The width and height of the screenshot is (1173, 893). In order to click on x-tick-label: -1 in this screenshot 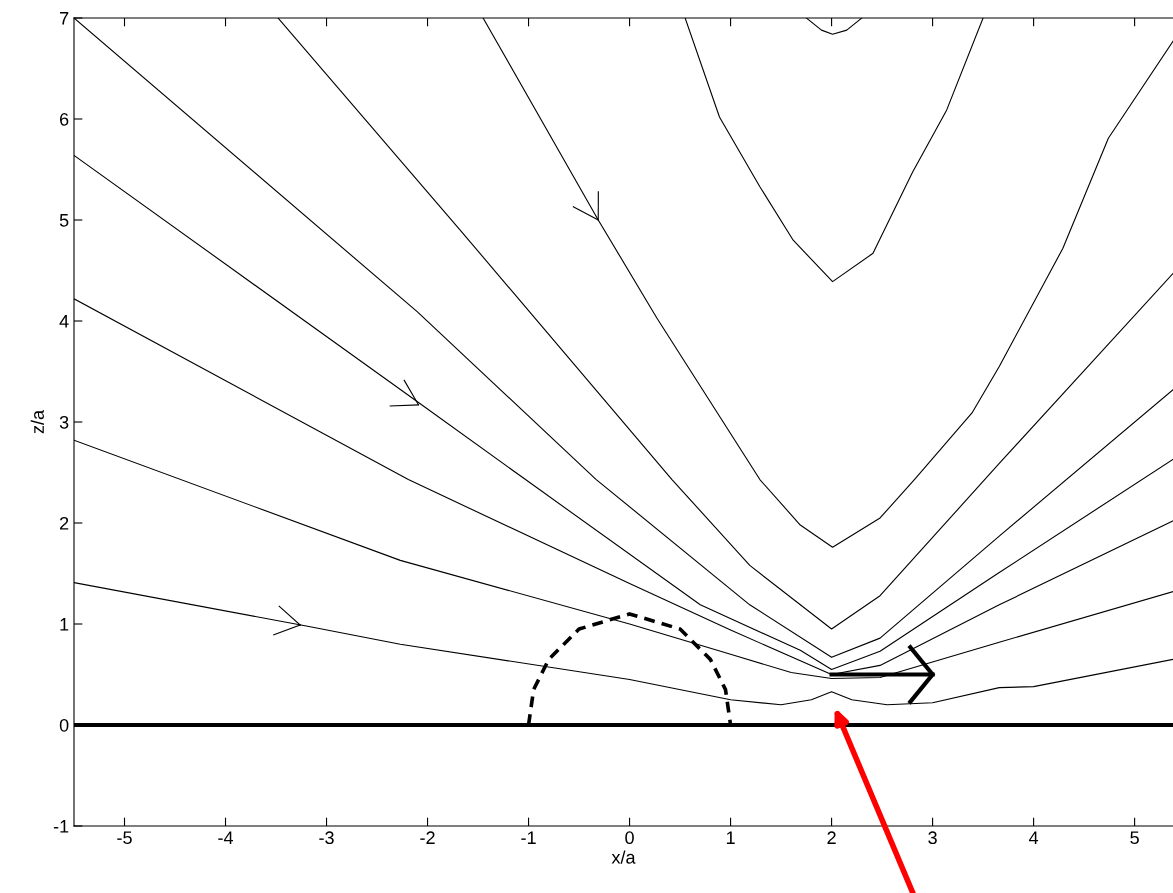, I will do `click(528, 837)`.